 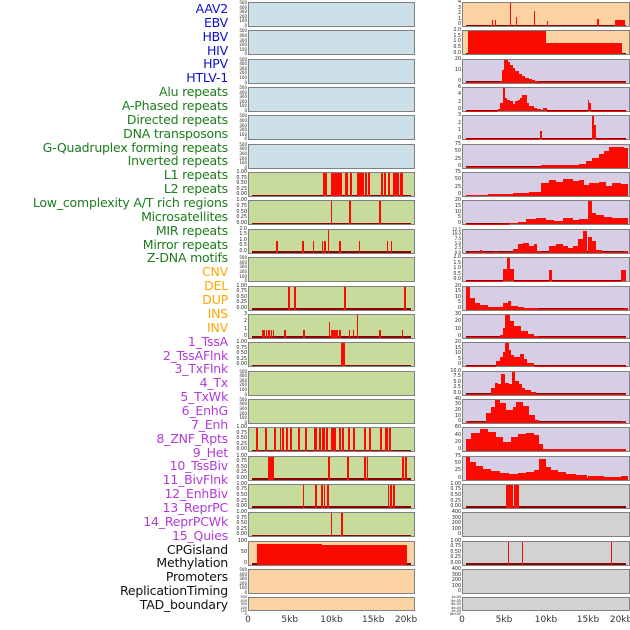 I want to click on y-tick: 75, so click(x=457, y=456).